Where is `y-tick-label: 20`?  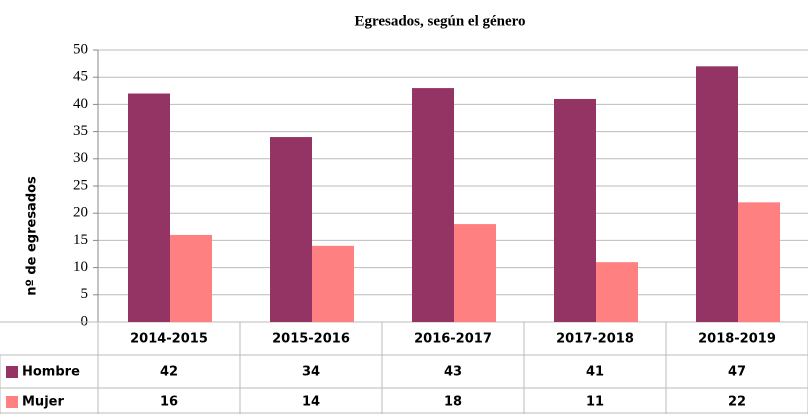 y-tick-label: 20 is located at coordinates (80, 213).